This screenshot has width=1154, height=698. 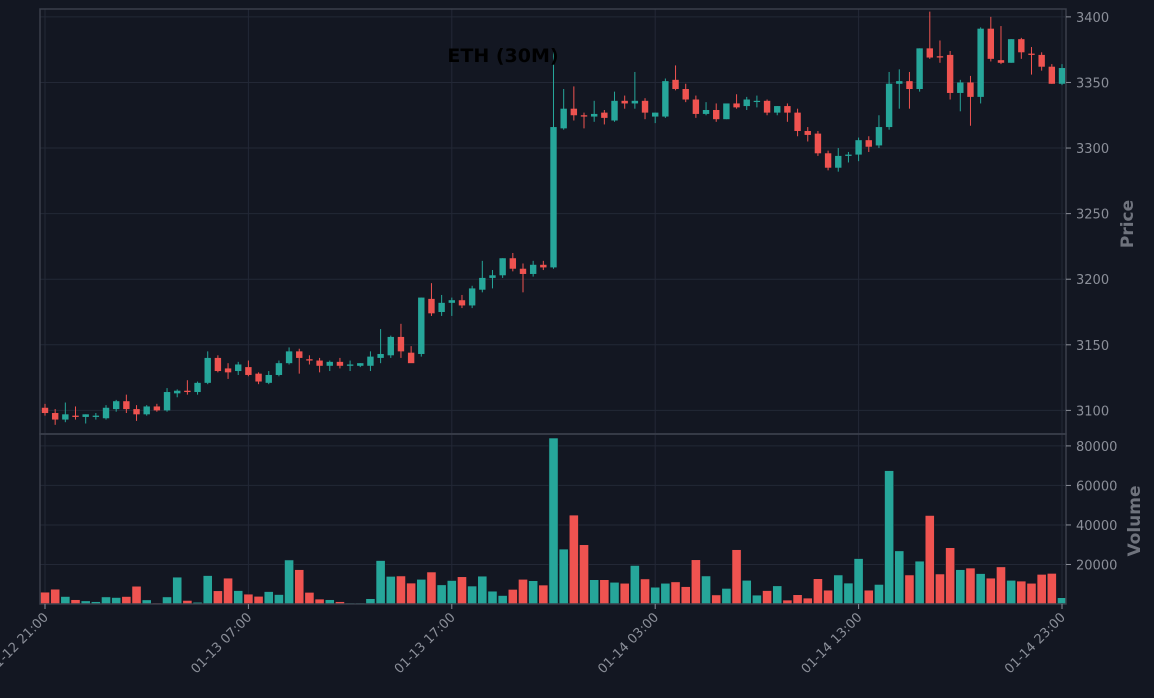 I want to click on time-tick-label: 01-13 17:00, so click(x=425, y=643).